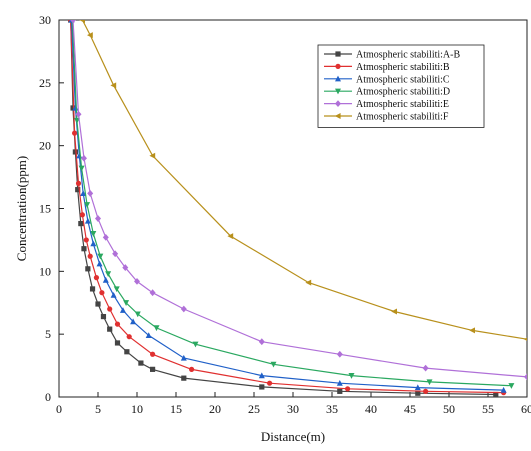 The width and height of the screenshot is (531, 451). I want to click on x-tick-label: 30, so click(293, 409).